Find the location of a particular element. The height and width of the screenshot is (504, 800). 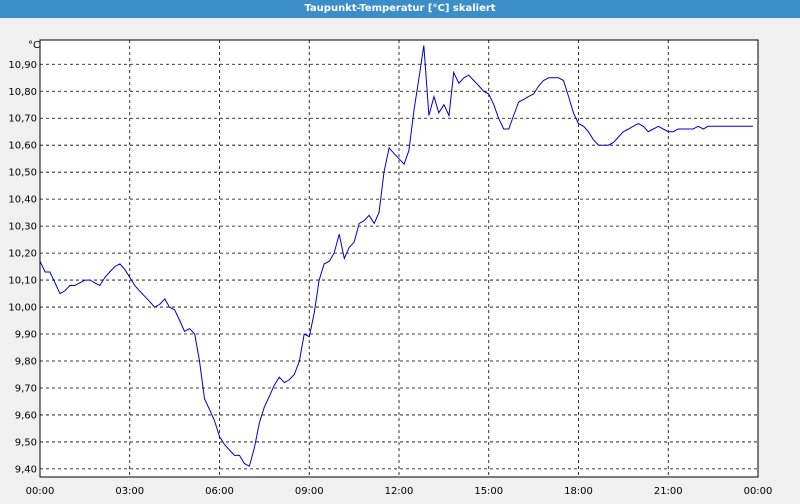

y-tick-label: 10,40 is located at coordinates (22, 200).